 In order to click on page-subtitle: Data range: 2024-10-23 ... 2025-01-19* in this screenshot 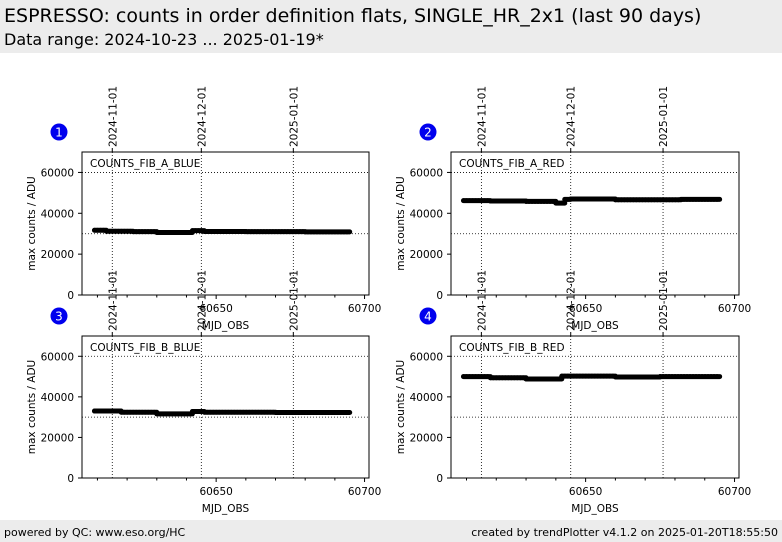, I will do `click(164, 39)`.